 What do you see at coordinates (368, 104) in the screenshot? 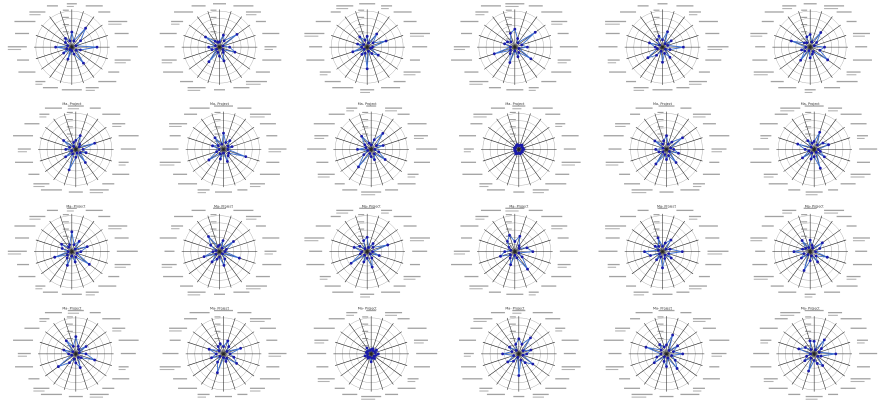
I see `chart-caption: Ma- Project` at bounding box center [368, 104].